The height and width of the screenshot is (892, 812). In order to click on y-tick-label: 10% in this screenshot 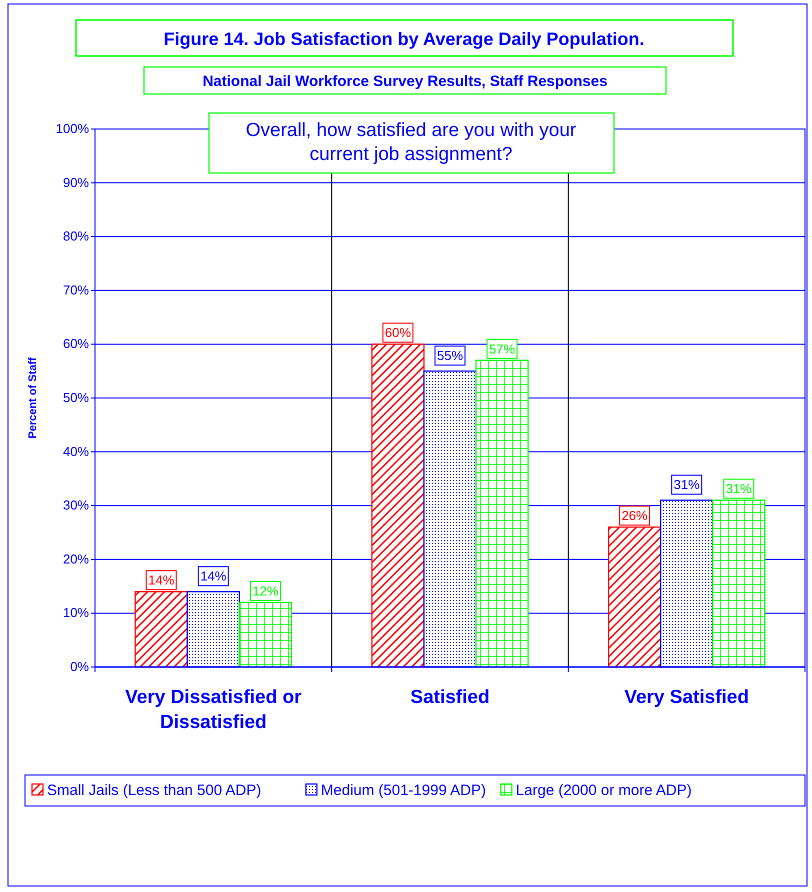, I will do `click(76, 612)`.